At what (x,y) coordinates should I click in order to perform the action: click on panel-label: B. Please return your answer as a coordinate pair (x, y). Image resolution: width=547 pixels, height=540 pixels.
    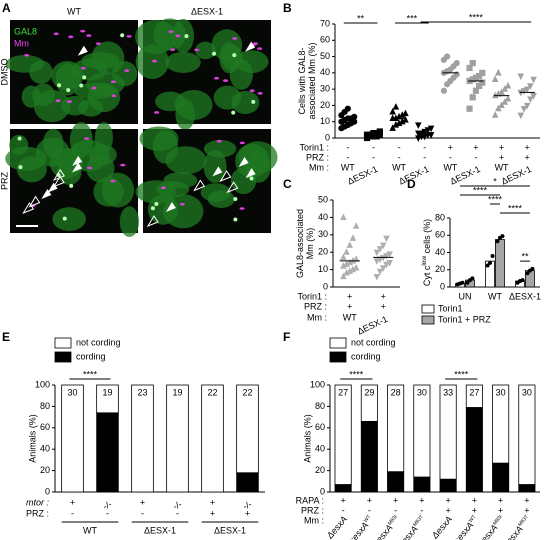
    Looking at the image, I should click on (287, 8).